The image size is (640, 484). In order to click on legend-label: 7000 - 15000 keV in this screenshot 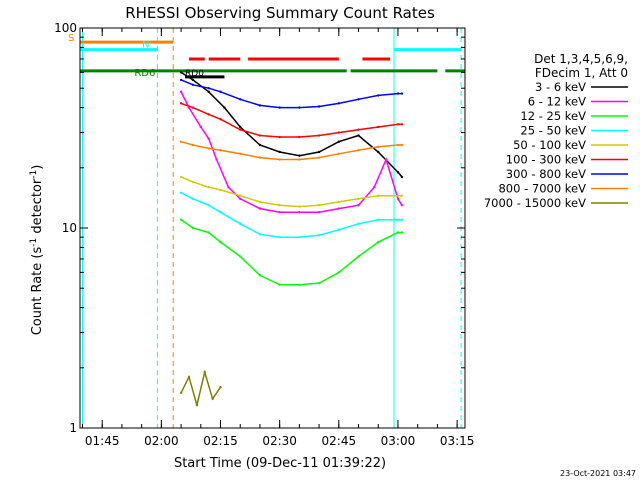, I will do `click(535, 203)`.